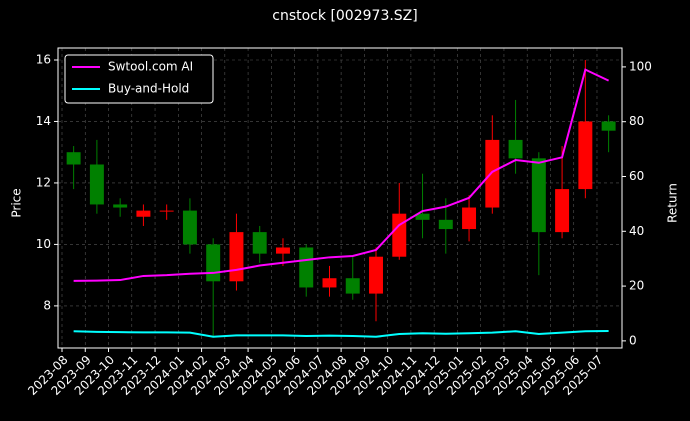 The width and height of the screenshot is (690, 421). Describe the element at coordinates (43, 121) in the screenshot. I see `y-tick-label: 14` at that location.